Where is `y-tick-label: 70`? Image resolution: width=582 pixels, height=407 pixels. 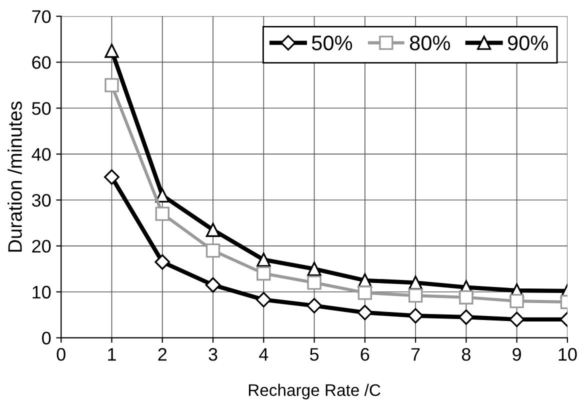 y-tick-label: 70 is located at coordinates (41, 16).